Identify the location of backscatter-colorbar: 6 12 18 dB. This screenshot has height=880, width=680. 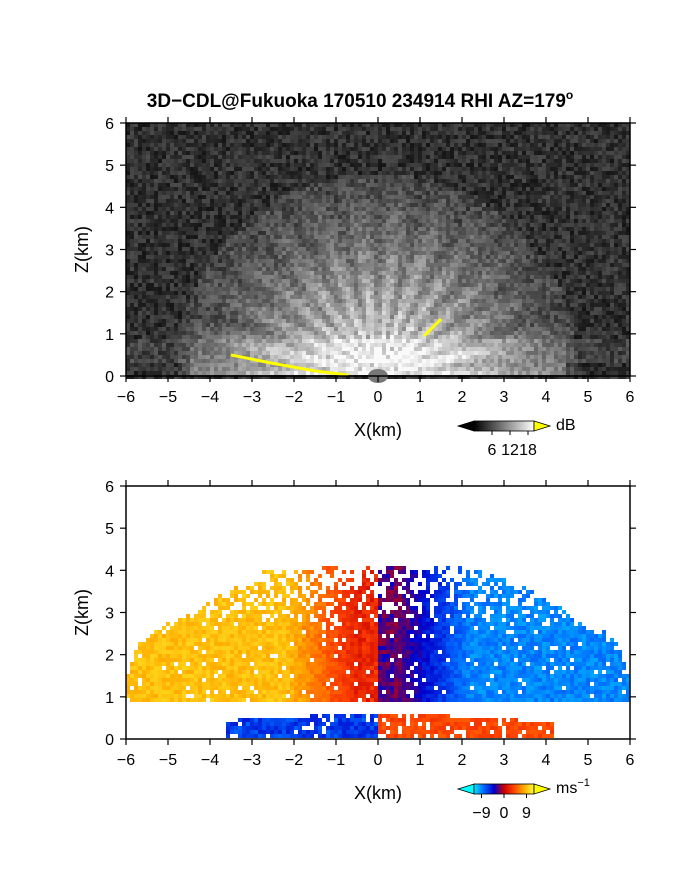
(516, 438).